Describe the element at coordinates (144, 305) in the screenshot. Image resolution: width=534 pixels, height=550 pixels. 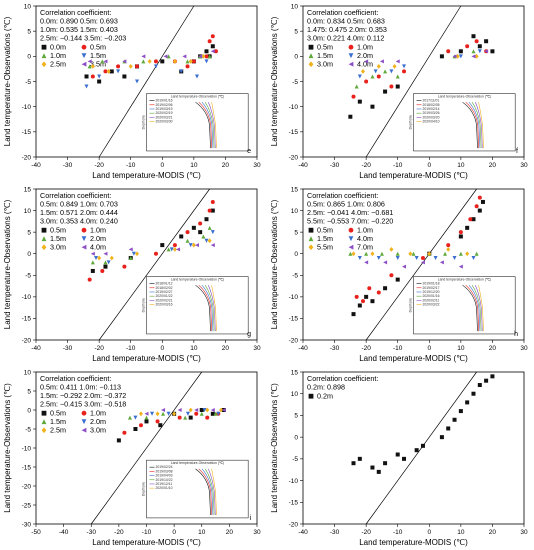
I see `inset-ylabel: Depth(m)` at that location.